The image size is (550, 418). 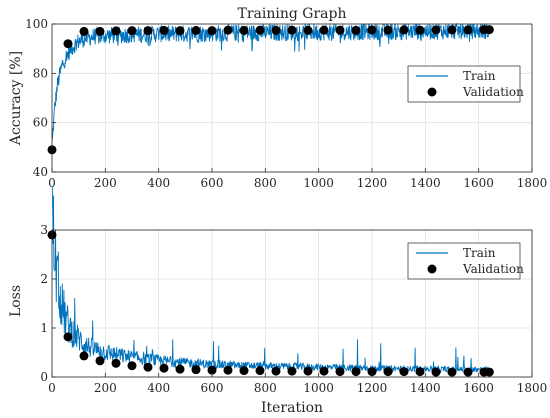 I want to click on x-tick-label: 200, so click(x=105, y=388).